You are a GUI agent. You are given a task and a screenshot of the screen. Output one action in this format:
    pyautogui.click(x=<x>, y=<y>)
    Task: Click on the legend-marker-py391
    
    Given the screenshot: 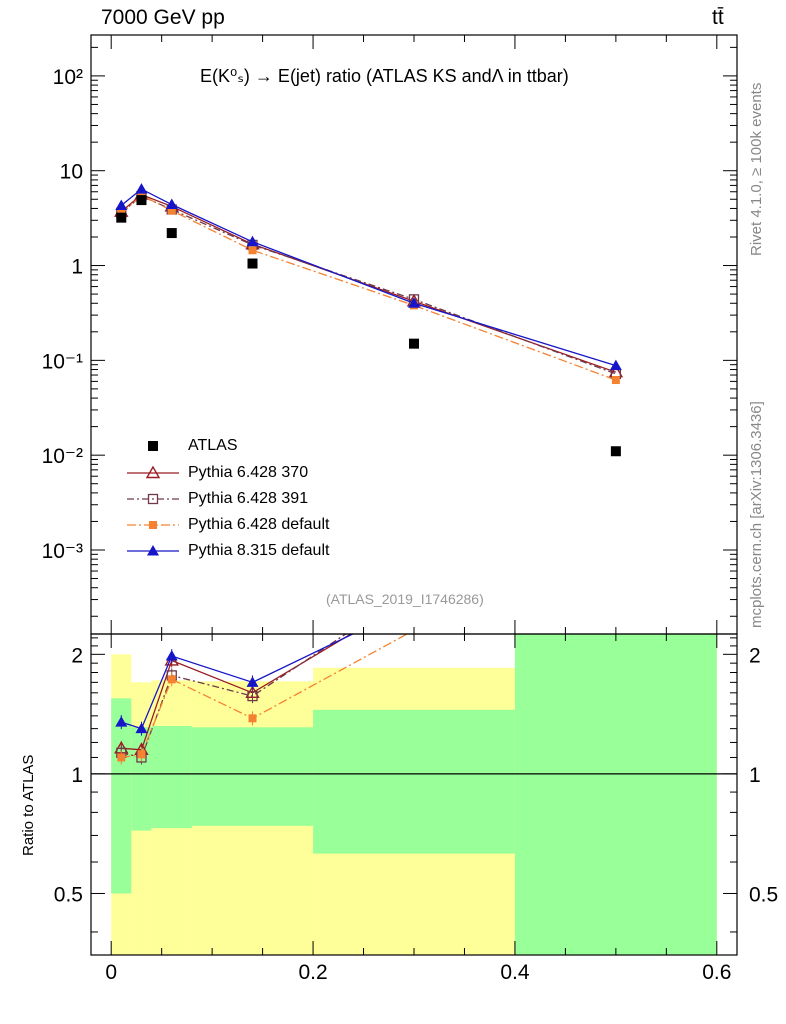 What is the action you would take?
    pyautogui.click(x=153, y=499)
    